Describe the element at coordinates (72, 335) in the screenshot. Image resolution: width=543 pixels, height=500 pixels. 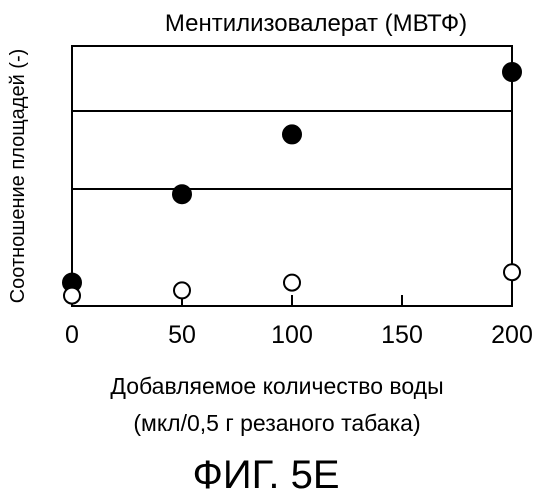
I see `x-tick-label: 0` at that location.